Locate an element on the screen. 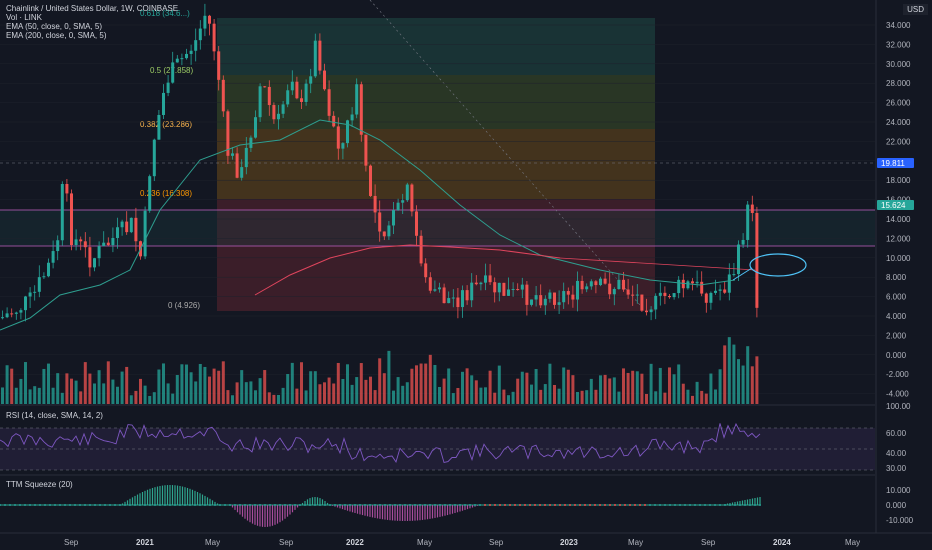  time-axis-label: May is located at coordinates (635, 542).